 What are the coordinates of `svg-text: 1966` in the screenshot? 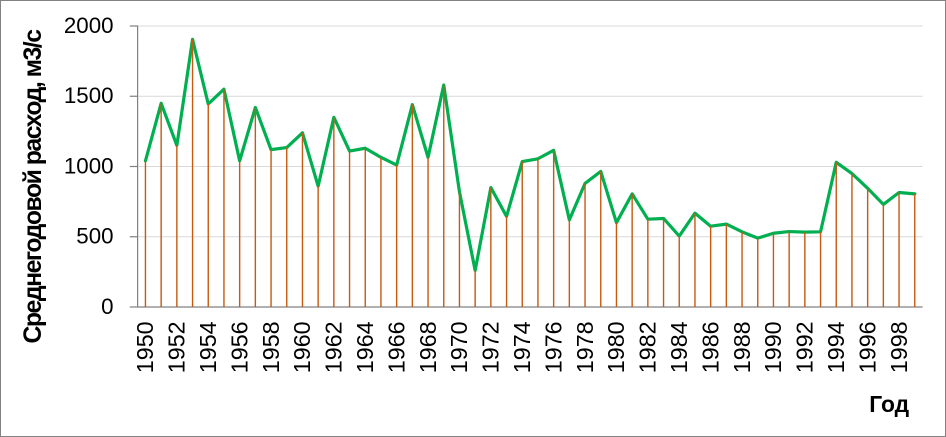 It's located at (396, 347).